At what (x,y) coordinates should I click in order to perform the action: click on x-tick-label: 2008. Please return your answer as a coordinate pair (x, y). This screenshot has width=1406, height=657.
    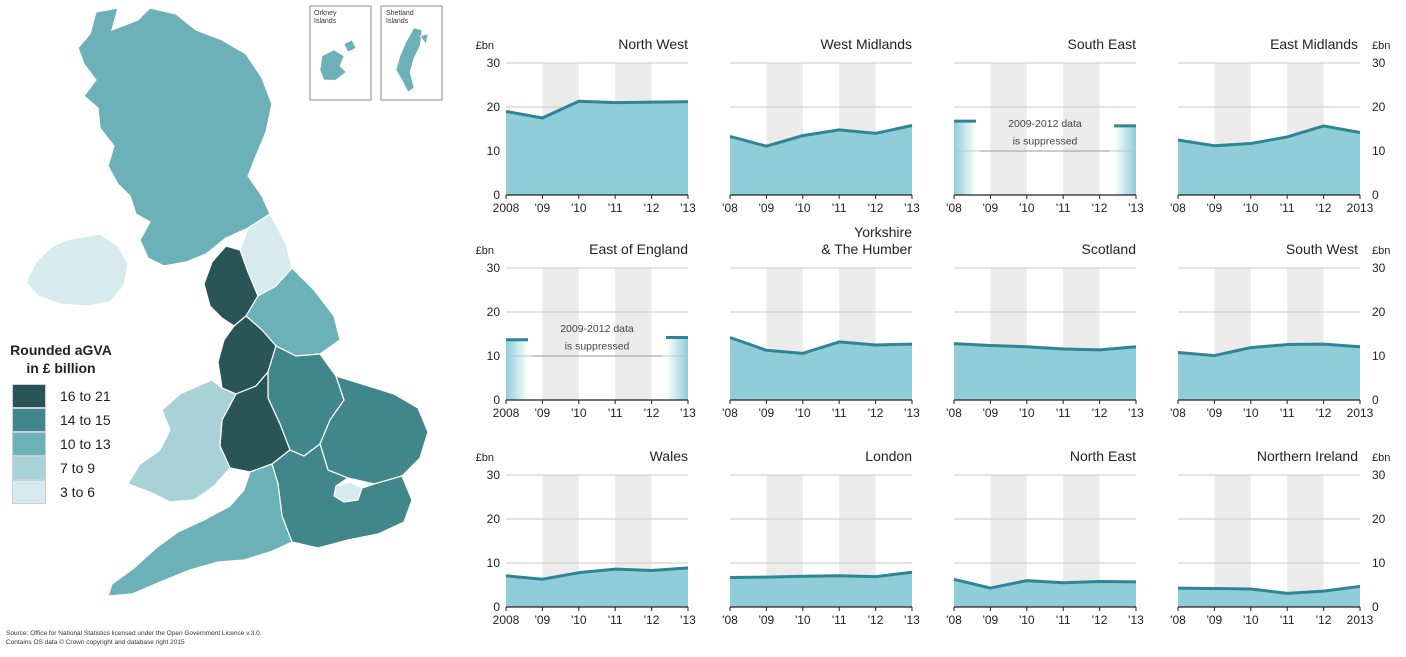
    Looking at the image, I should click on (506, 208).